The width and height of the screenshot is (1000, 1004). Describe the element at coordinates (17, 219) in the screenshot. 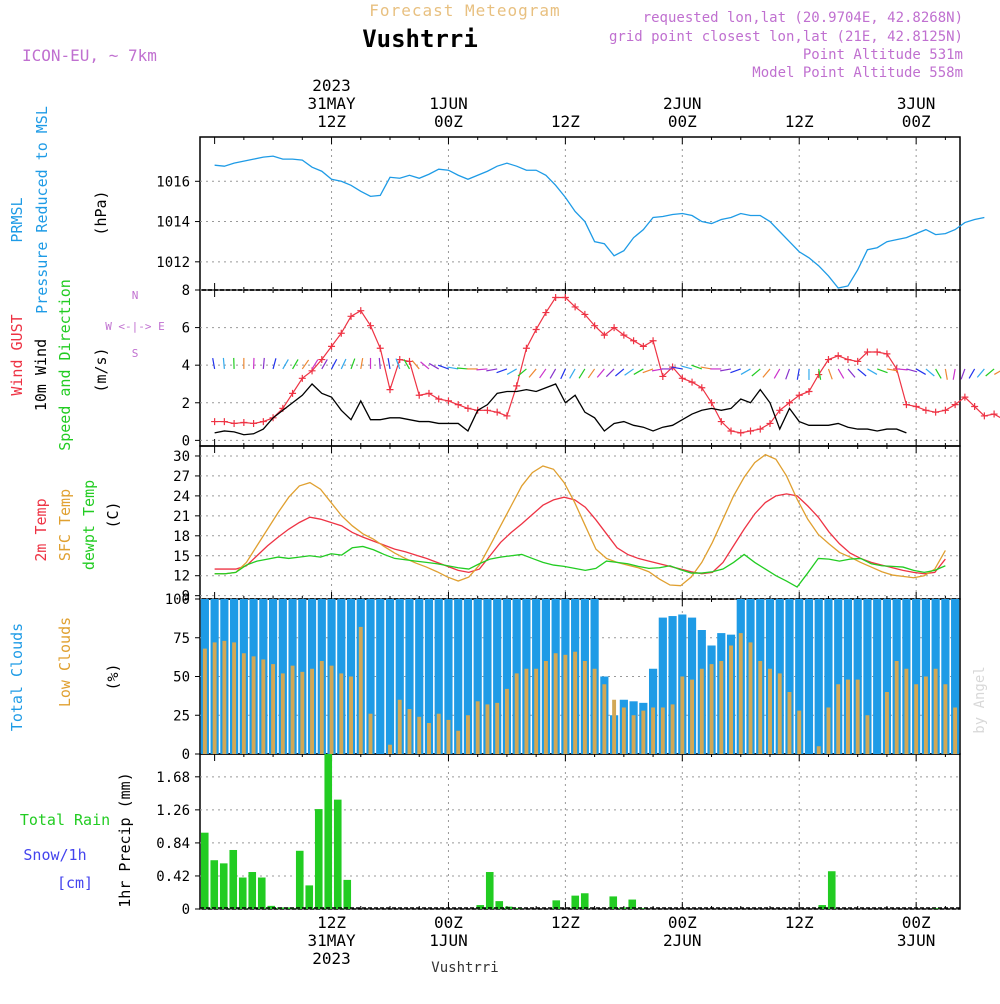

I see `pressure-label-short: PRMSL` at that location.